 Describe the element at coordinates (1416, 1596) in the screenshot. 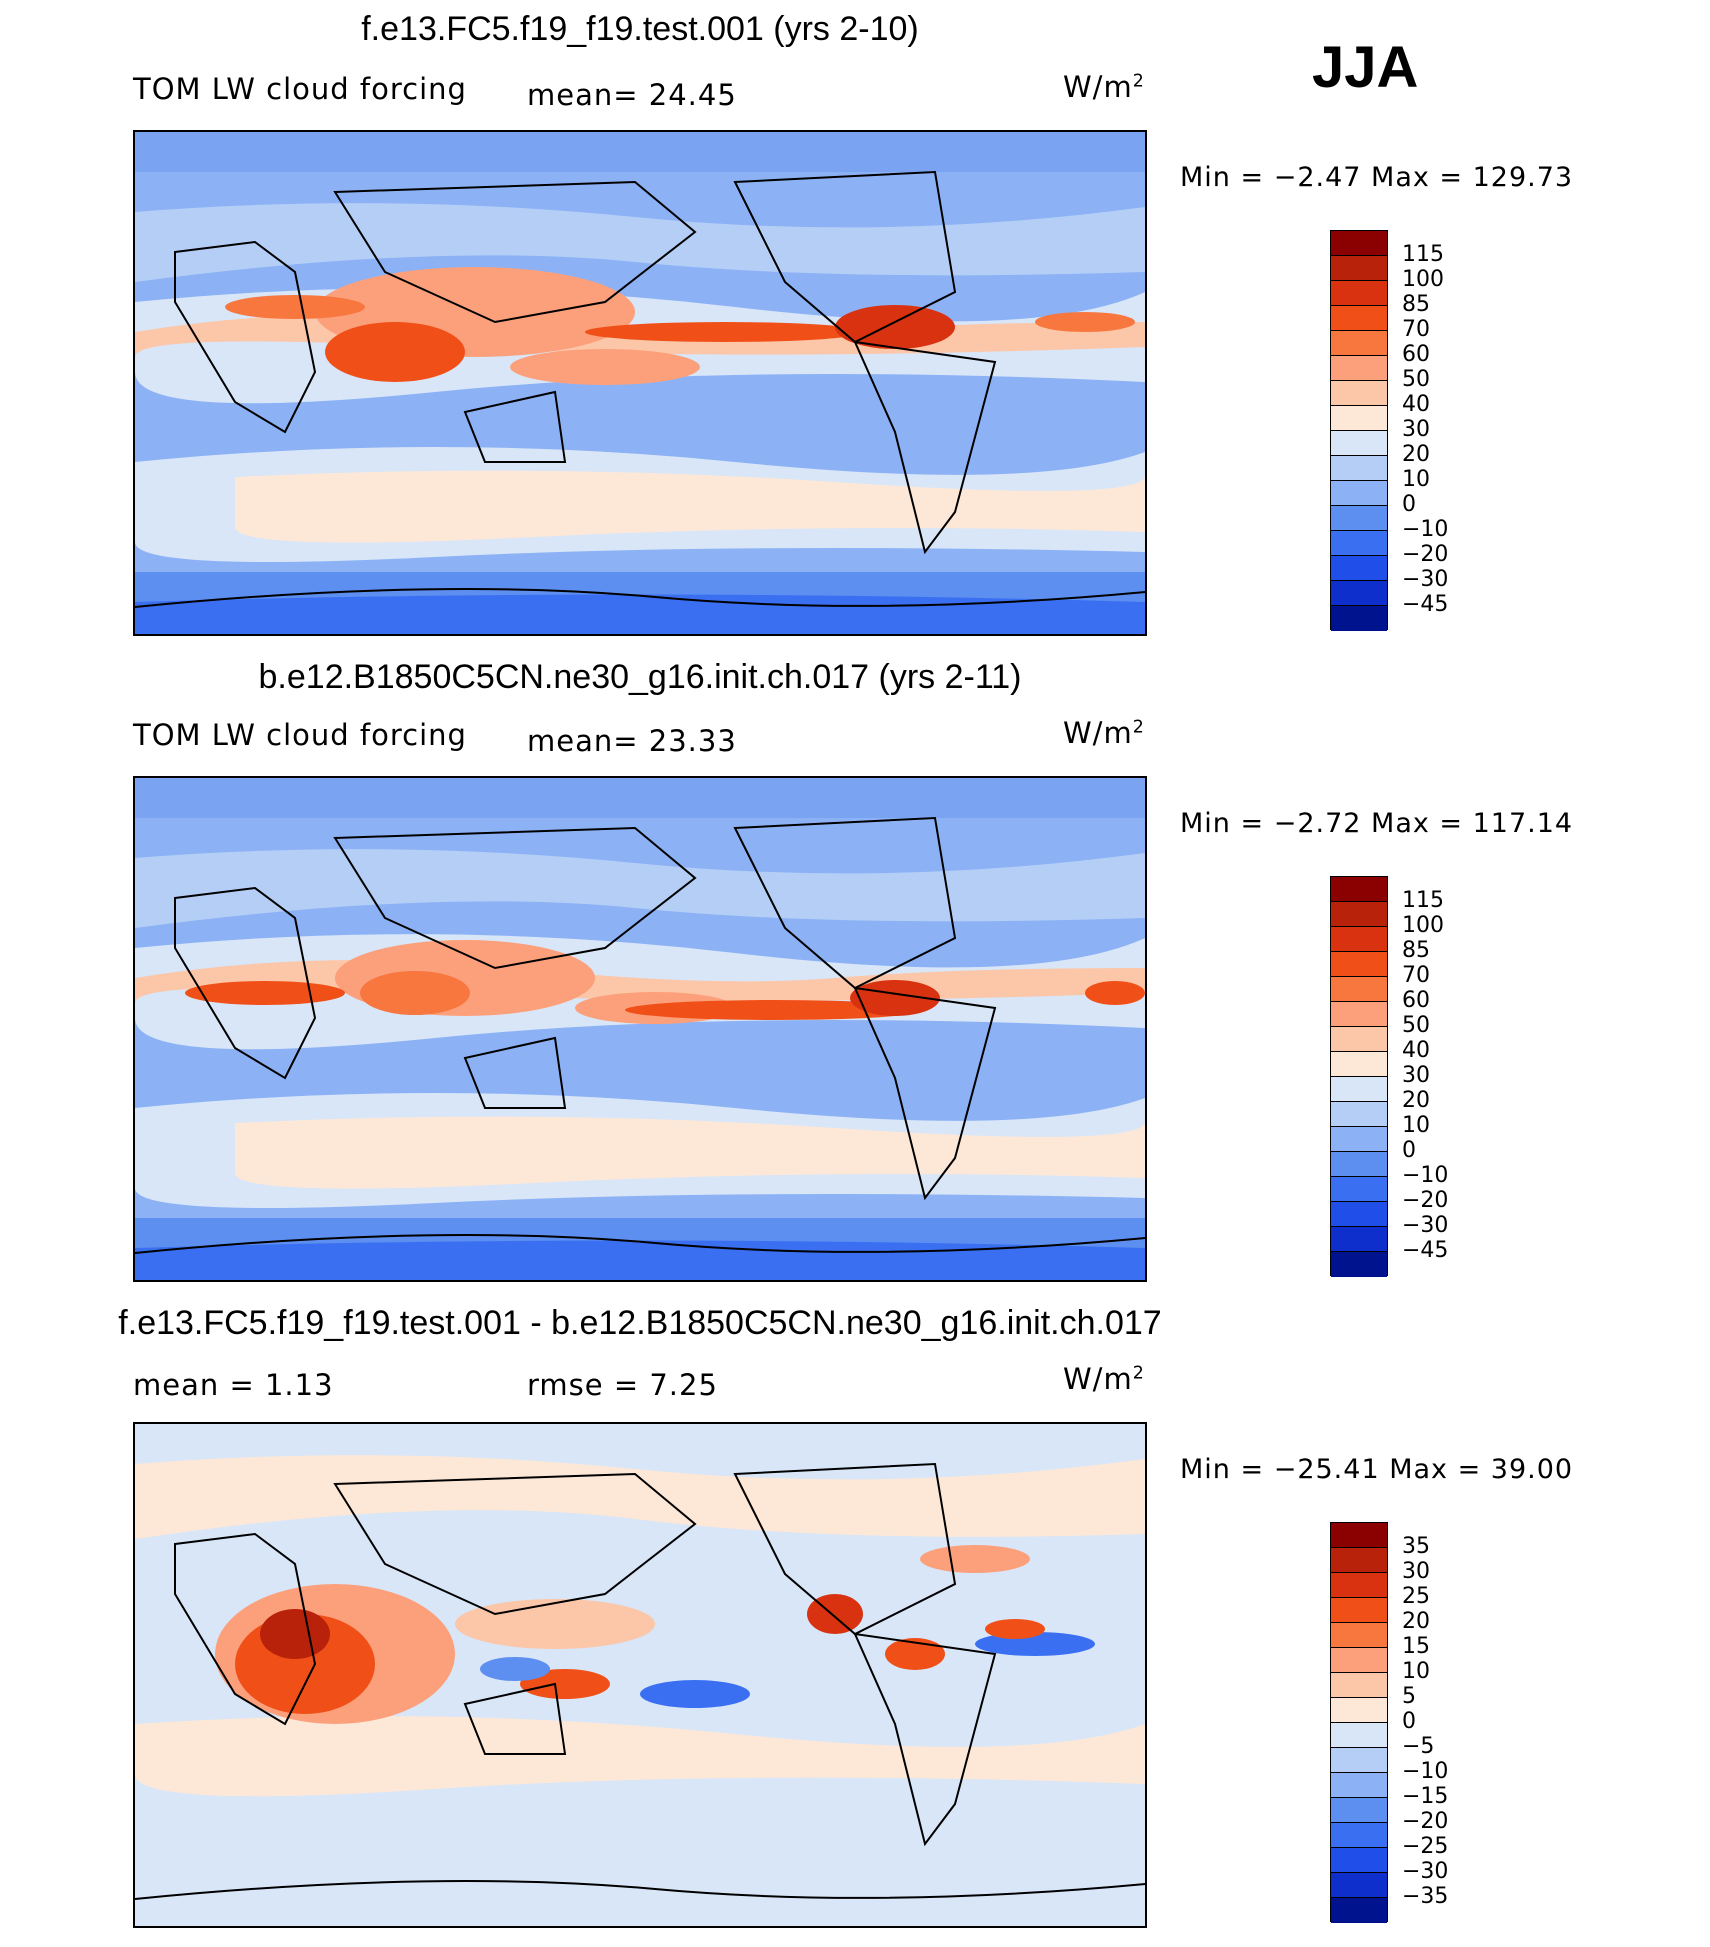

I see `colorbar-level-label: 25` at that location.